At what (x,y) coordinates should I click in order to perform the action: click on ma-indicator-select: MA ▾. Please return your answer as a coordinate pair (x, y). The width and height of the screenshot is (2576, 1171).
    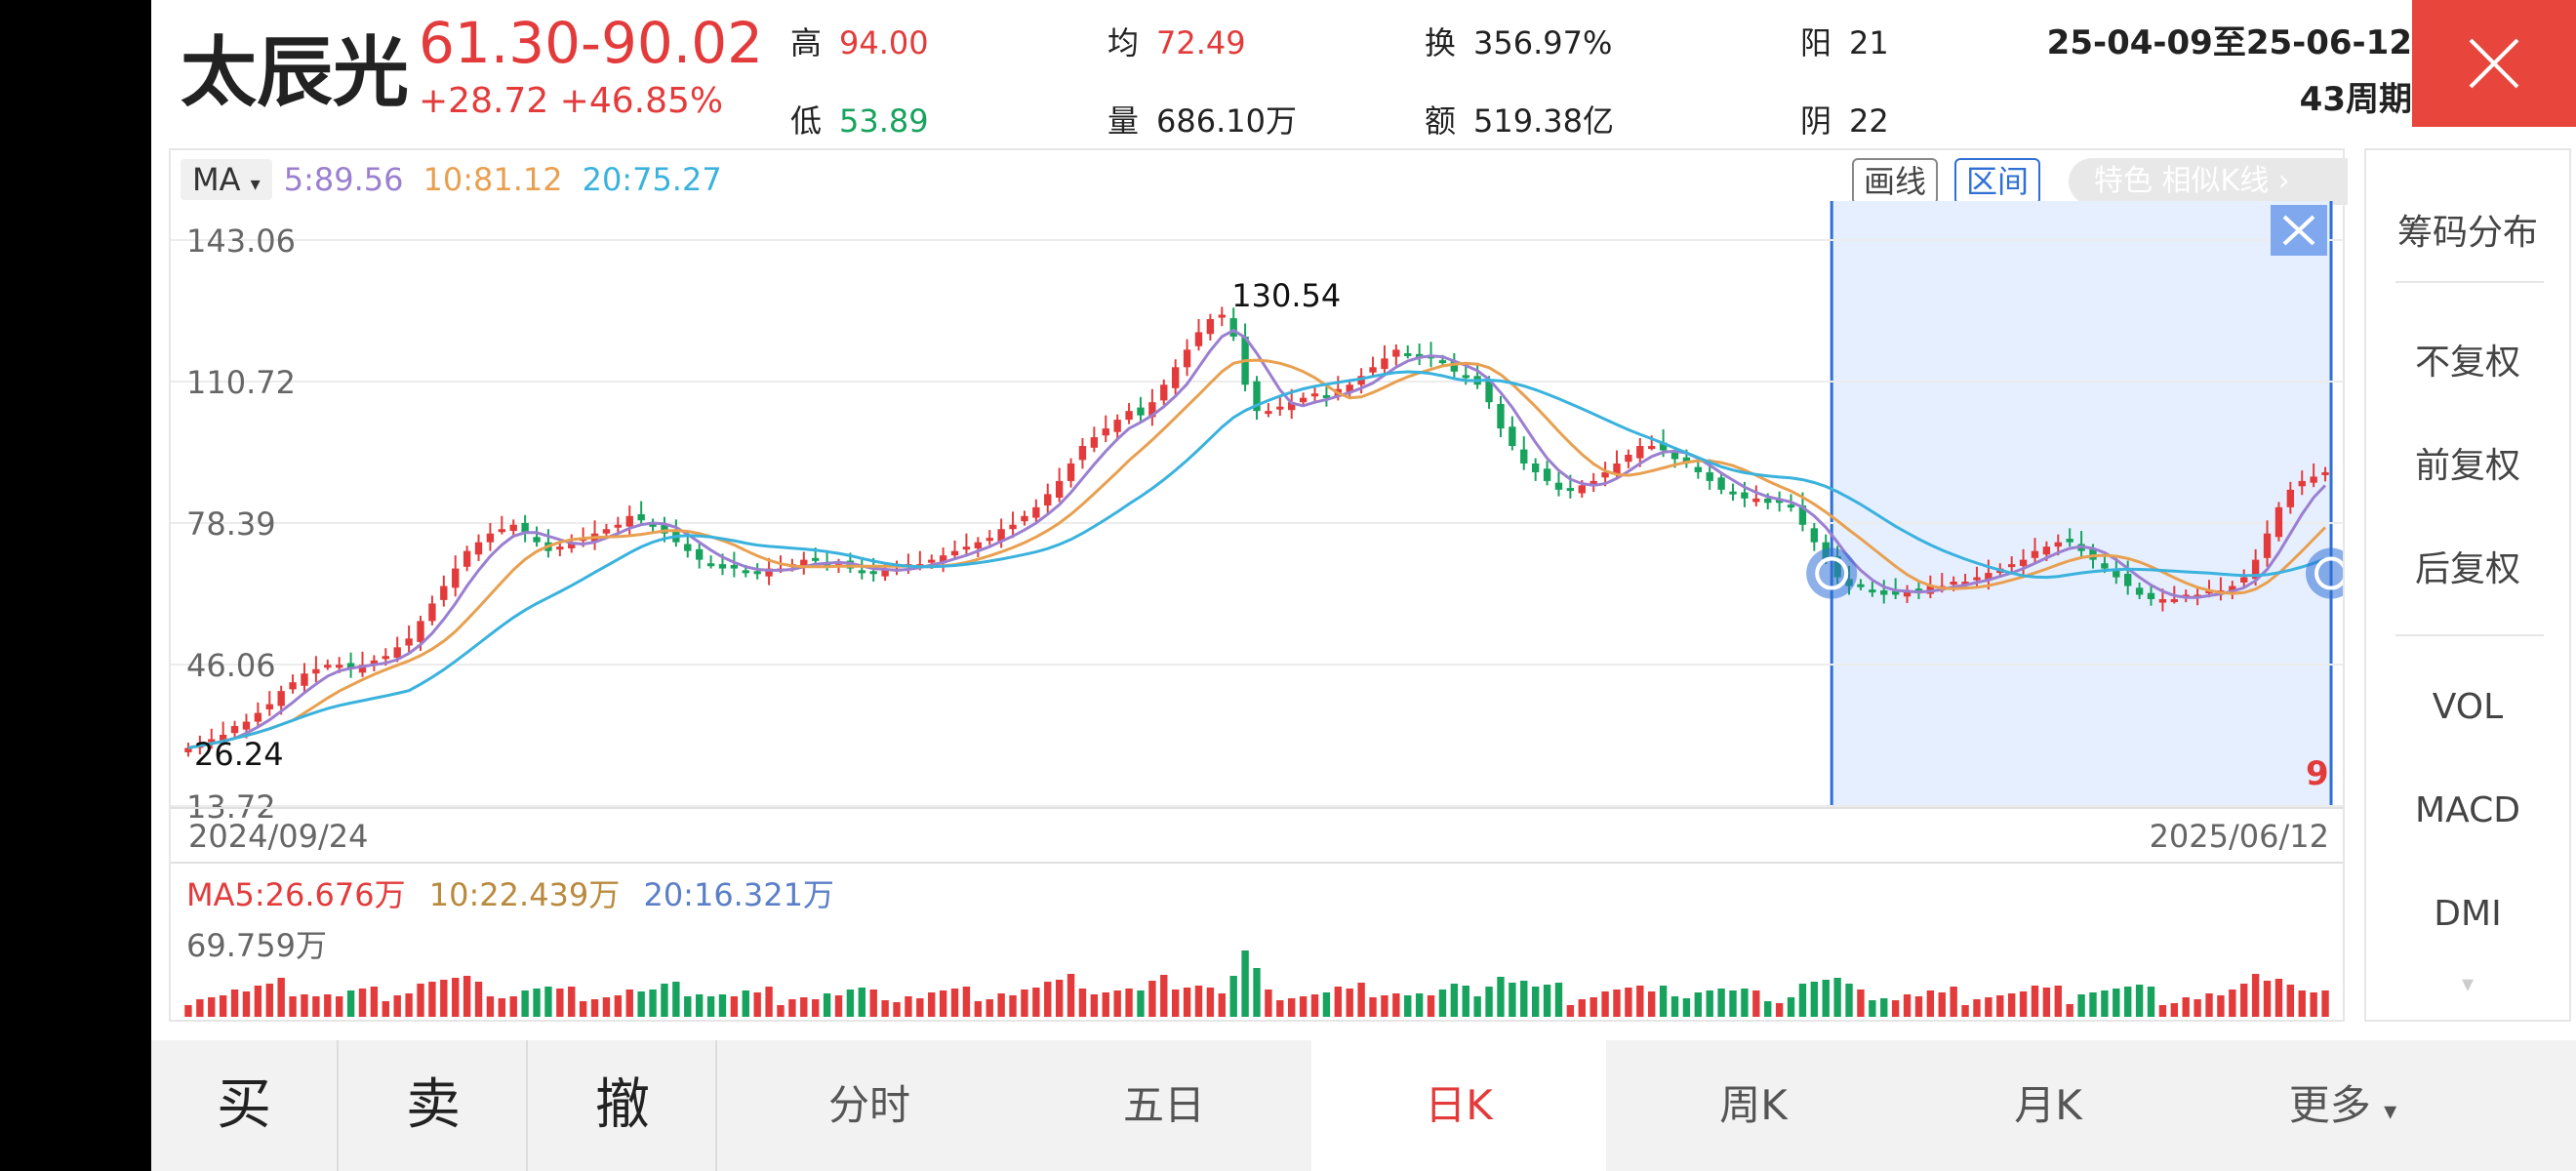
    Looking at the image, I should click on (226, 179).